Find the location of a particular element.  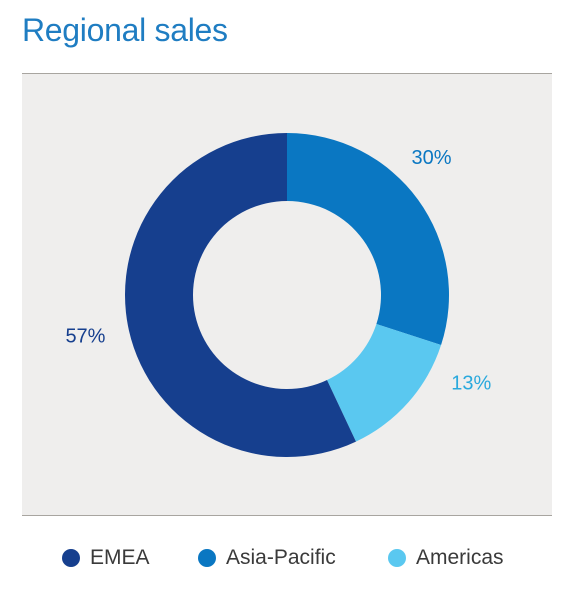

chart-legend: EMEA Asia-Pacific Americas is located at coordinates (285, 558).